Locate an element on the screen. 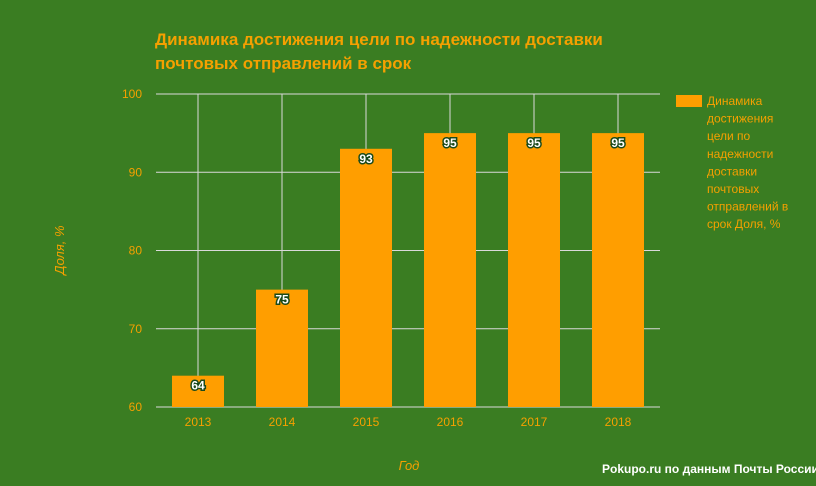 This screenshot has height=486, width=816. bar-2016 is located at coordinates (450, 270).